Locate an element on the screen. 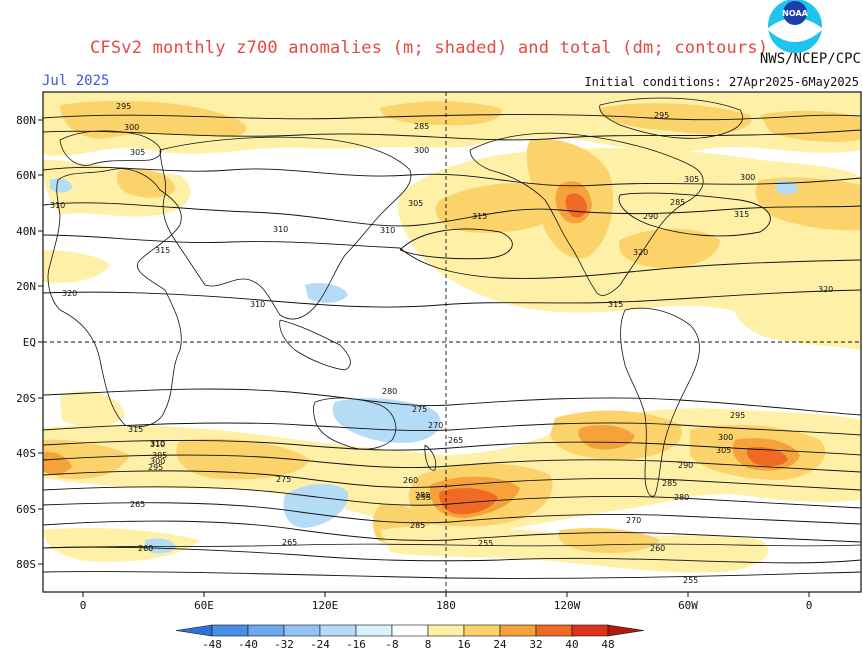 This screenshot has width=863, height=657. anomaly-colorbar: -48 -40 -32 -24 -16 -8 8 16 24 32 40 48 is located at coordinates (410, 637).